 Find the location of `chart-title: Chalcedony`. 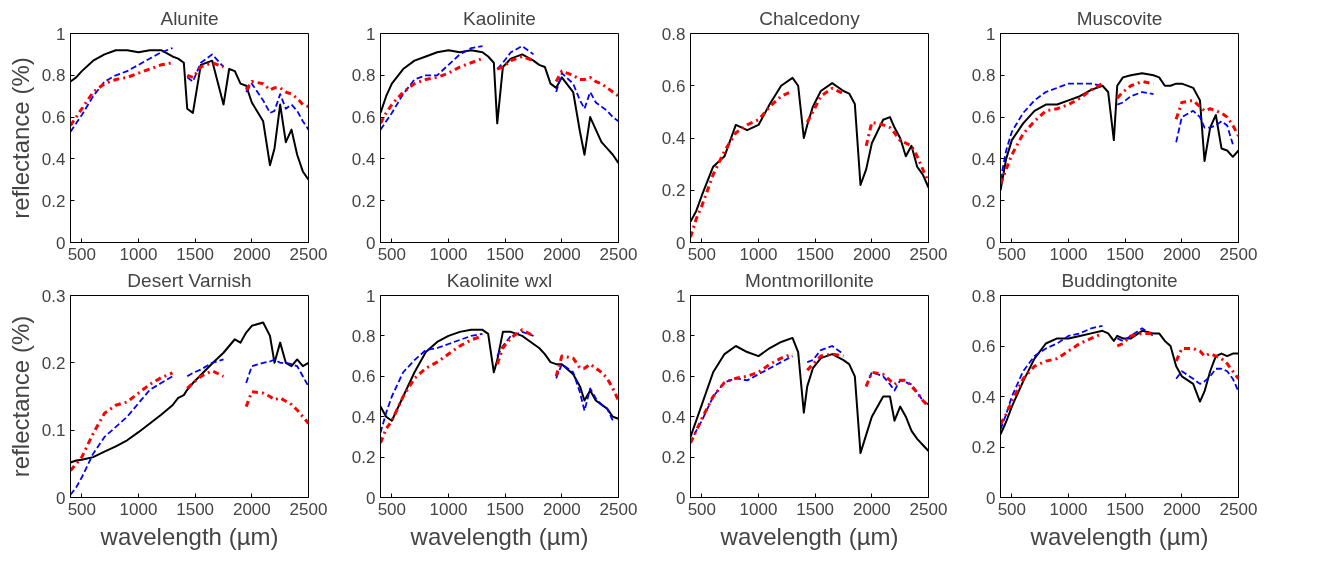

chart-title: Chalcedony is located at coordinates (810, 18).